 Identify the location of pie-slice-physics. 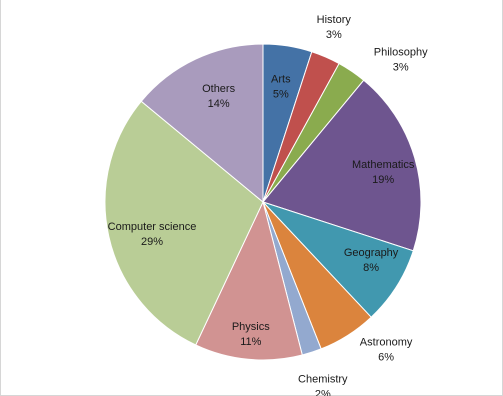
(249, 280).